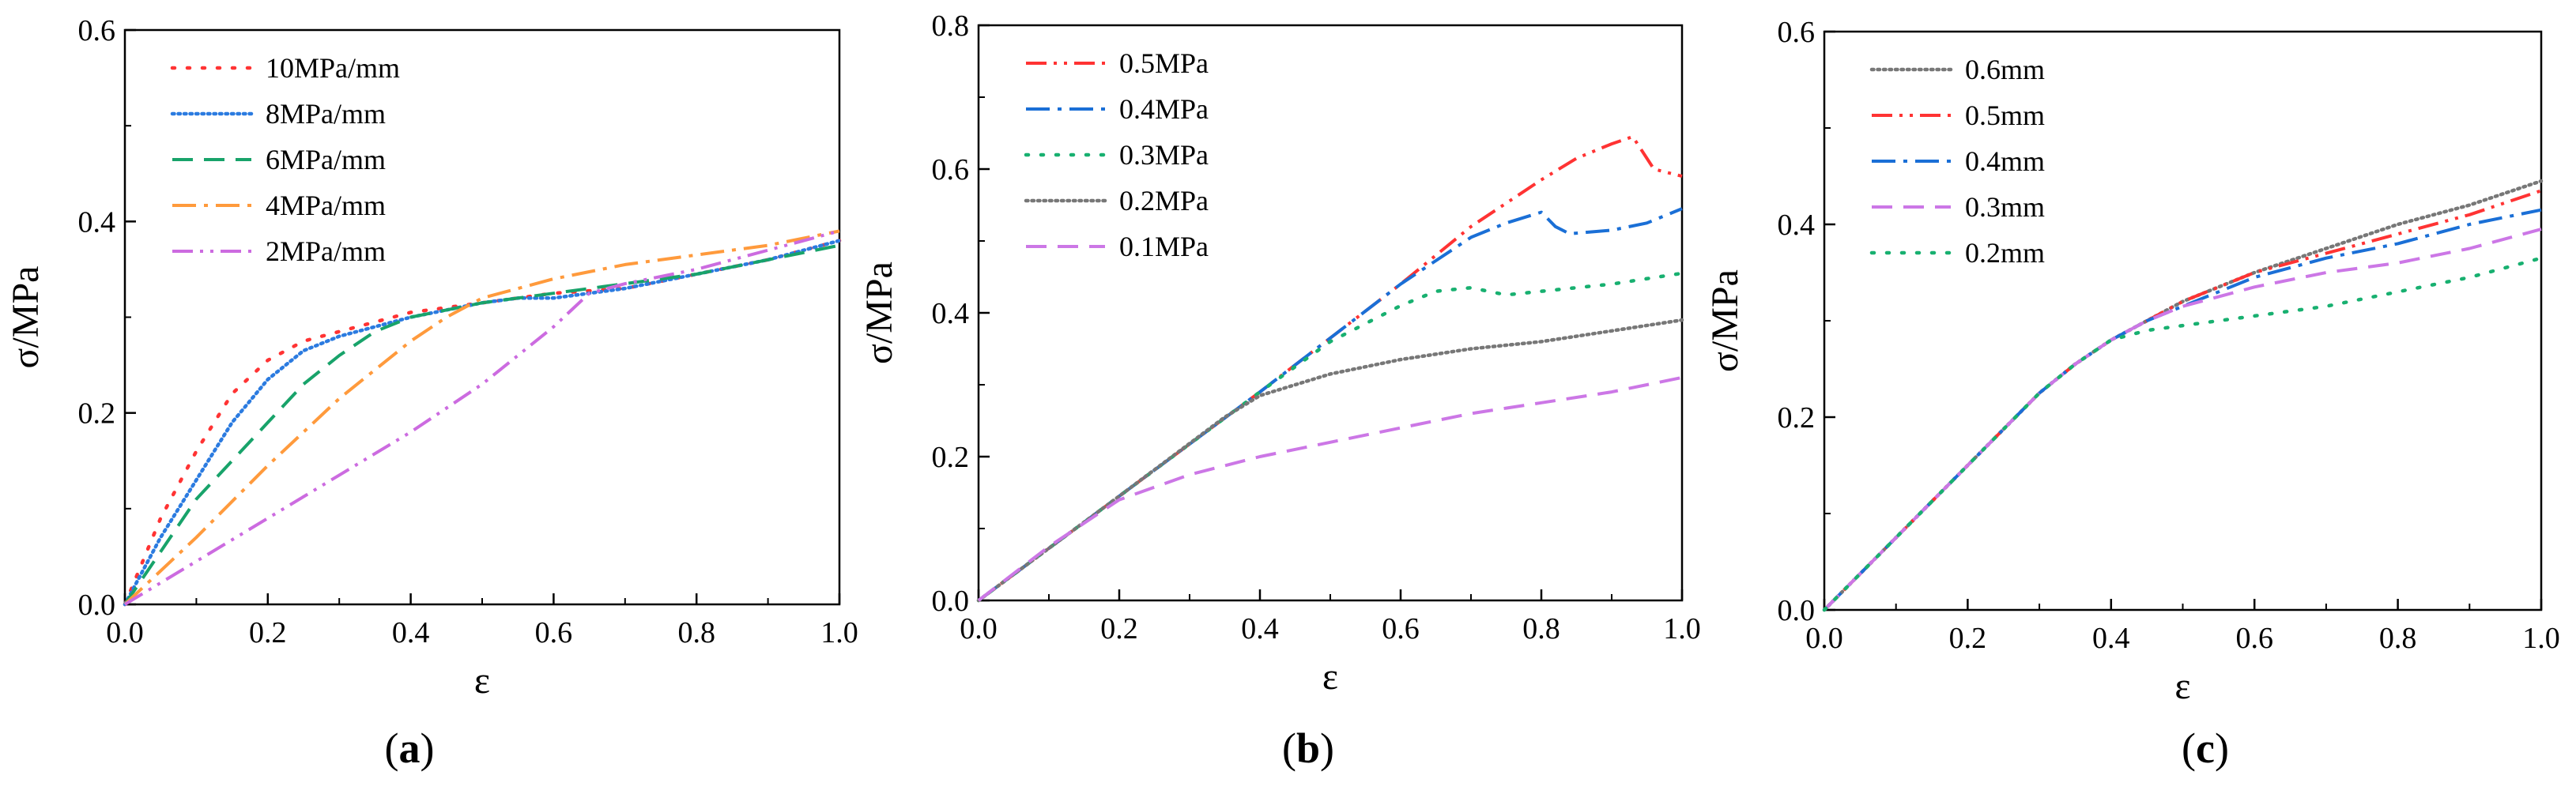 The width and height of the screenshot is (2576, 809). Describe the element at coordinates (326, 205) in the screenshot. I see `legend-label: 4MPa/mm` at that location.